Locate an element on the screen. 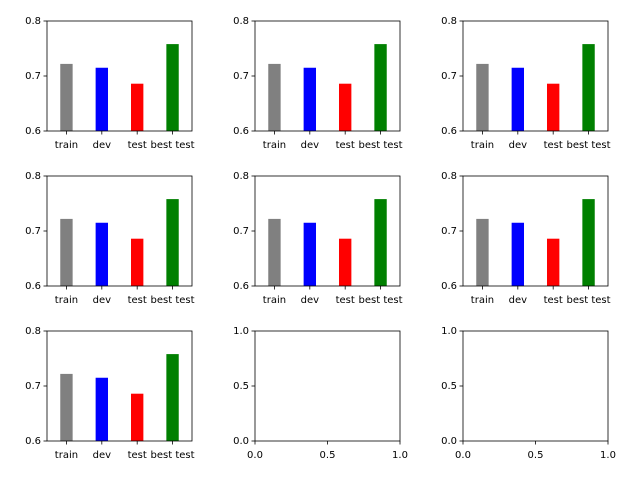  subplot-5: 0.6 0.7 0.8 train dev test best test is located at coordinates (318, 238).